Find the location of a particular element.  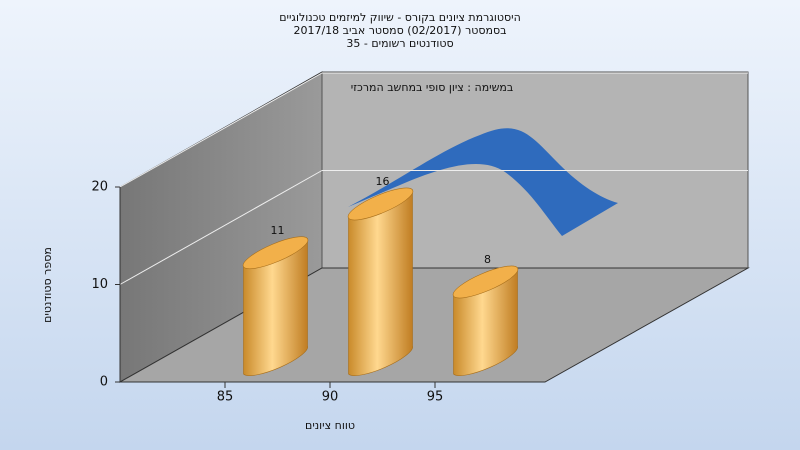

annotation: במשימה : ציון סופי במחשב המרכזי is located at coordinates (432, 87).